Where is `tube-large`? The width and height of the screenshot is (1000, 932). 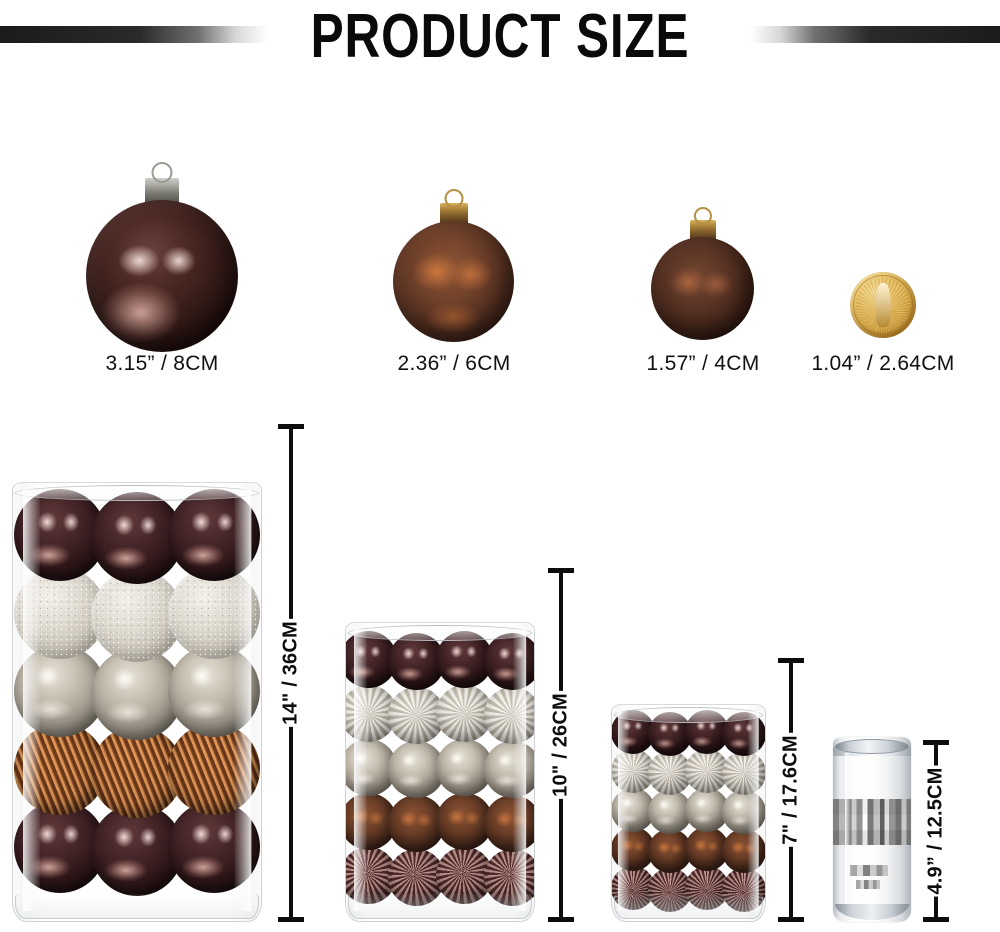 tube-large is located at coordinates (137, 702).